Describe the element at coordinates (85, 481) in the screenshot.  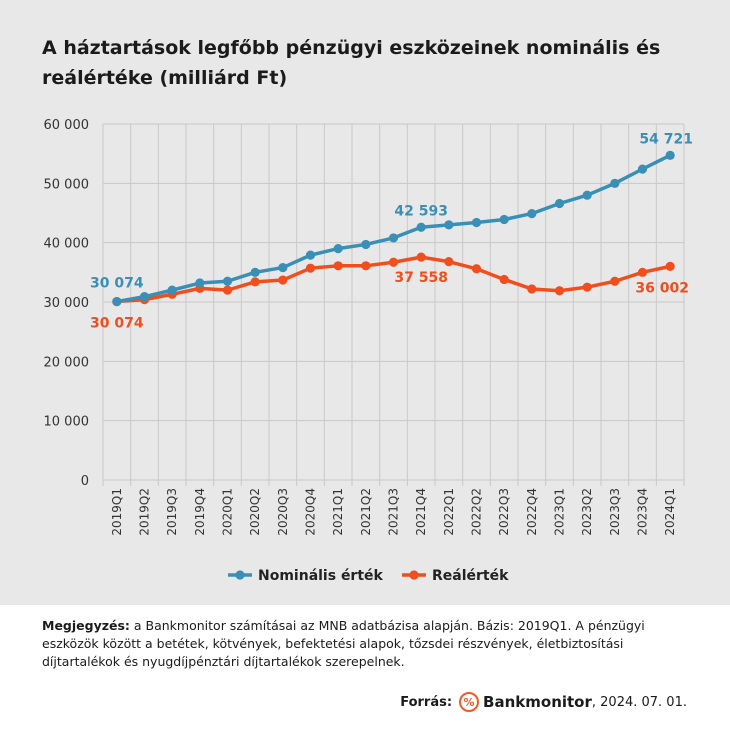
I see `y-tick-label: 0` at that location.